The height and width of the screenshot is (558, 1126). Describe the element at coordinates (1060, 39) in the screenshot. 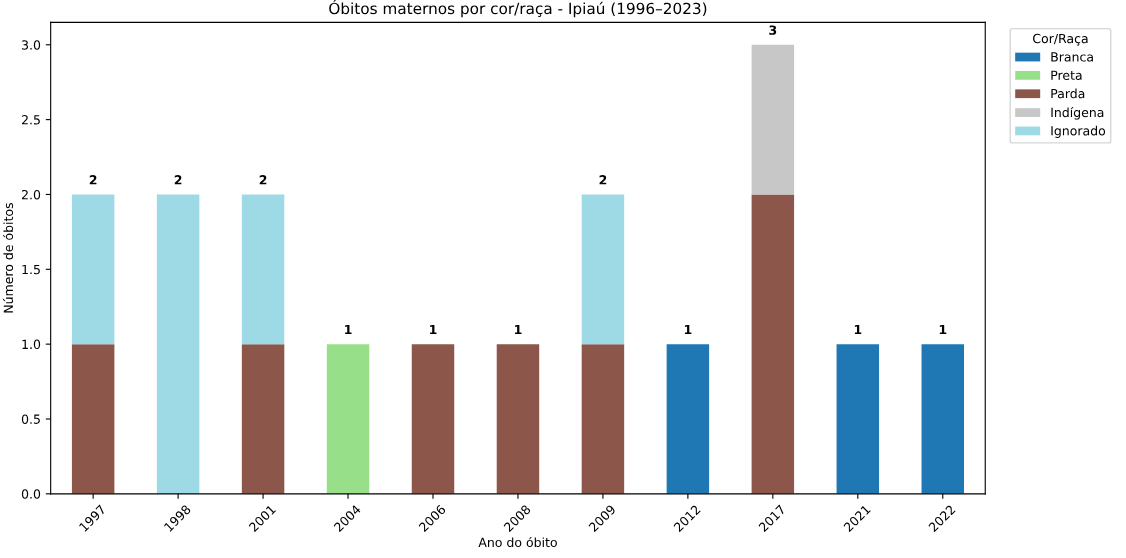

I see `legend-title: Cor/Raça` at that location.